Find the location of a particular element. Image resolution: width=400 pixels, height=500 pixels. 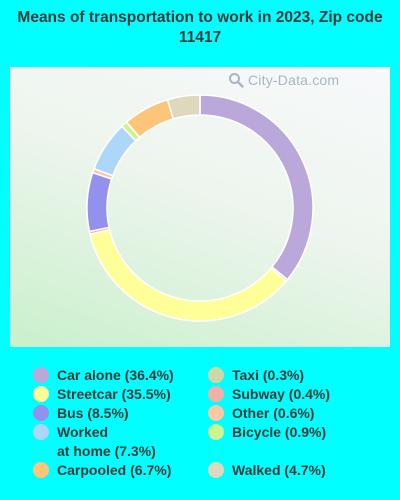

legend-label: Walked (4.7%) is located at coordinates (279, 470).